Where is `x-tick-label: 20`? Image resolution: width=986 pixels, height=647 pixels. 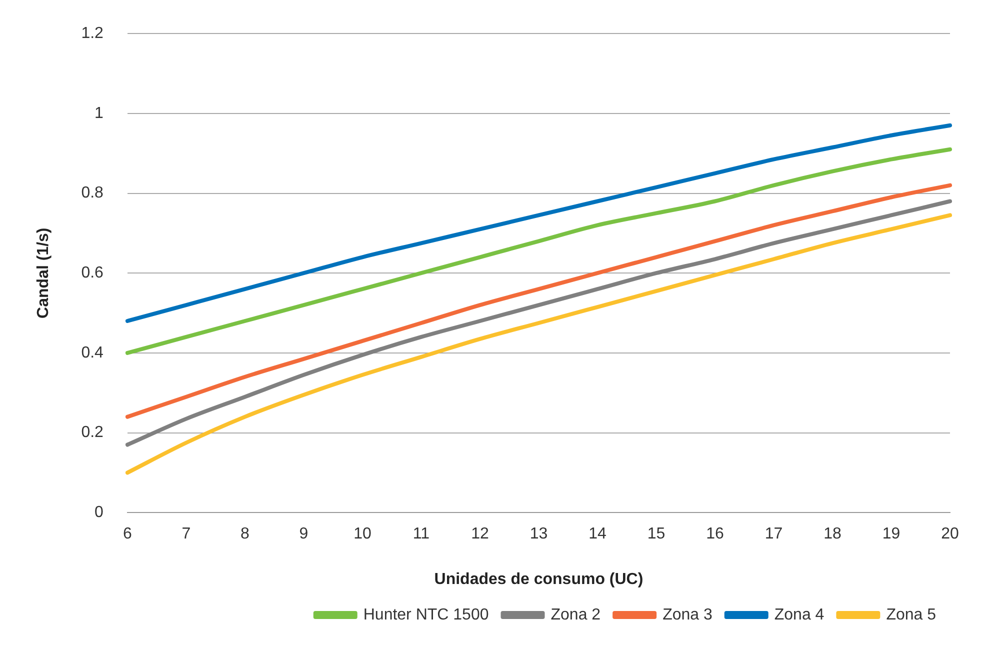 x-tick-label: 20 is located at coordinates (950, 534).